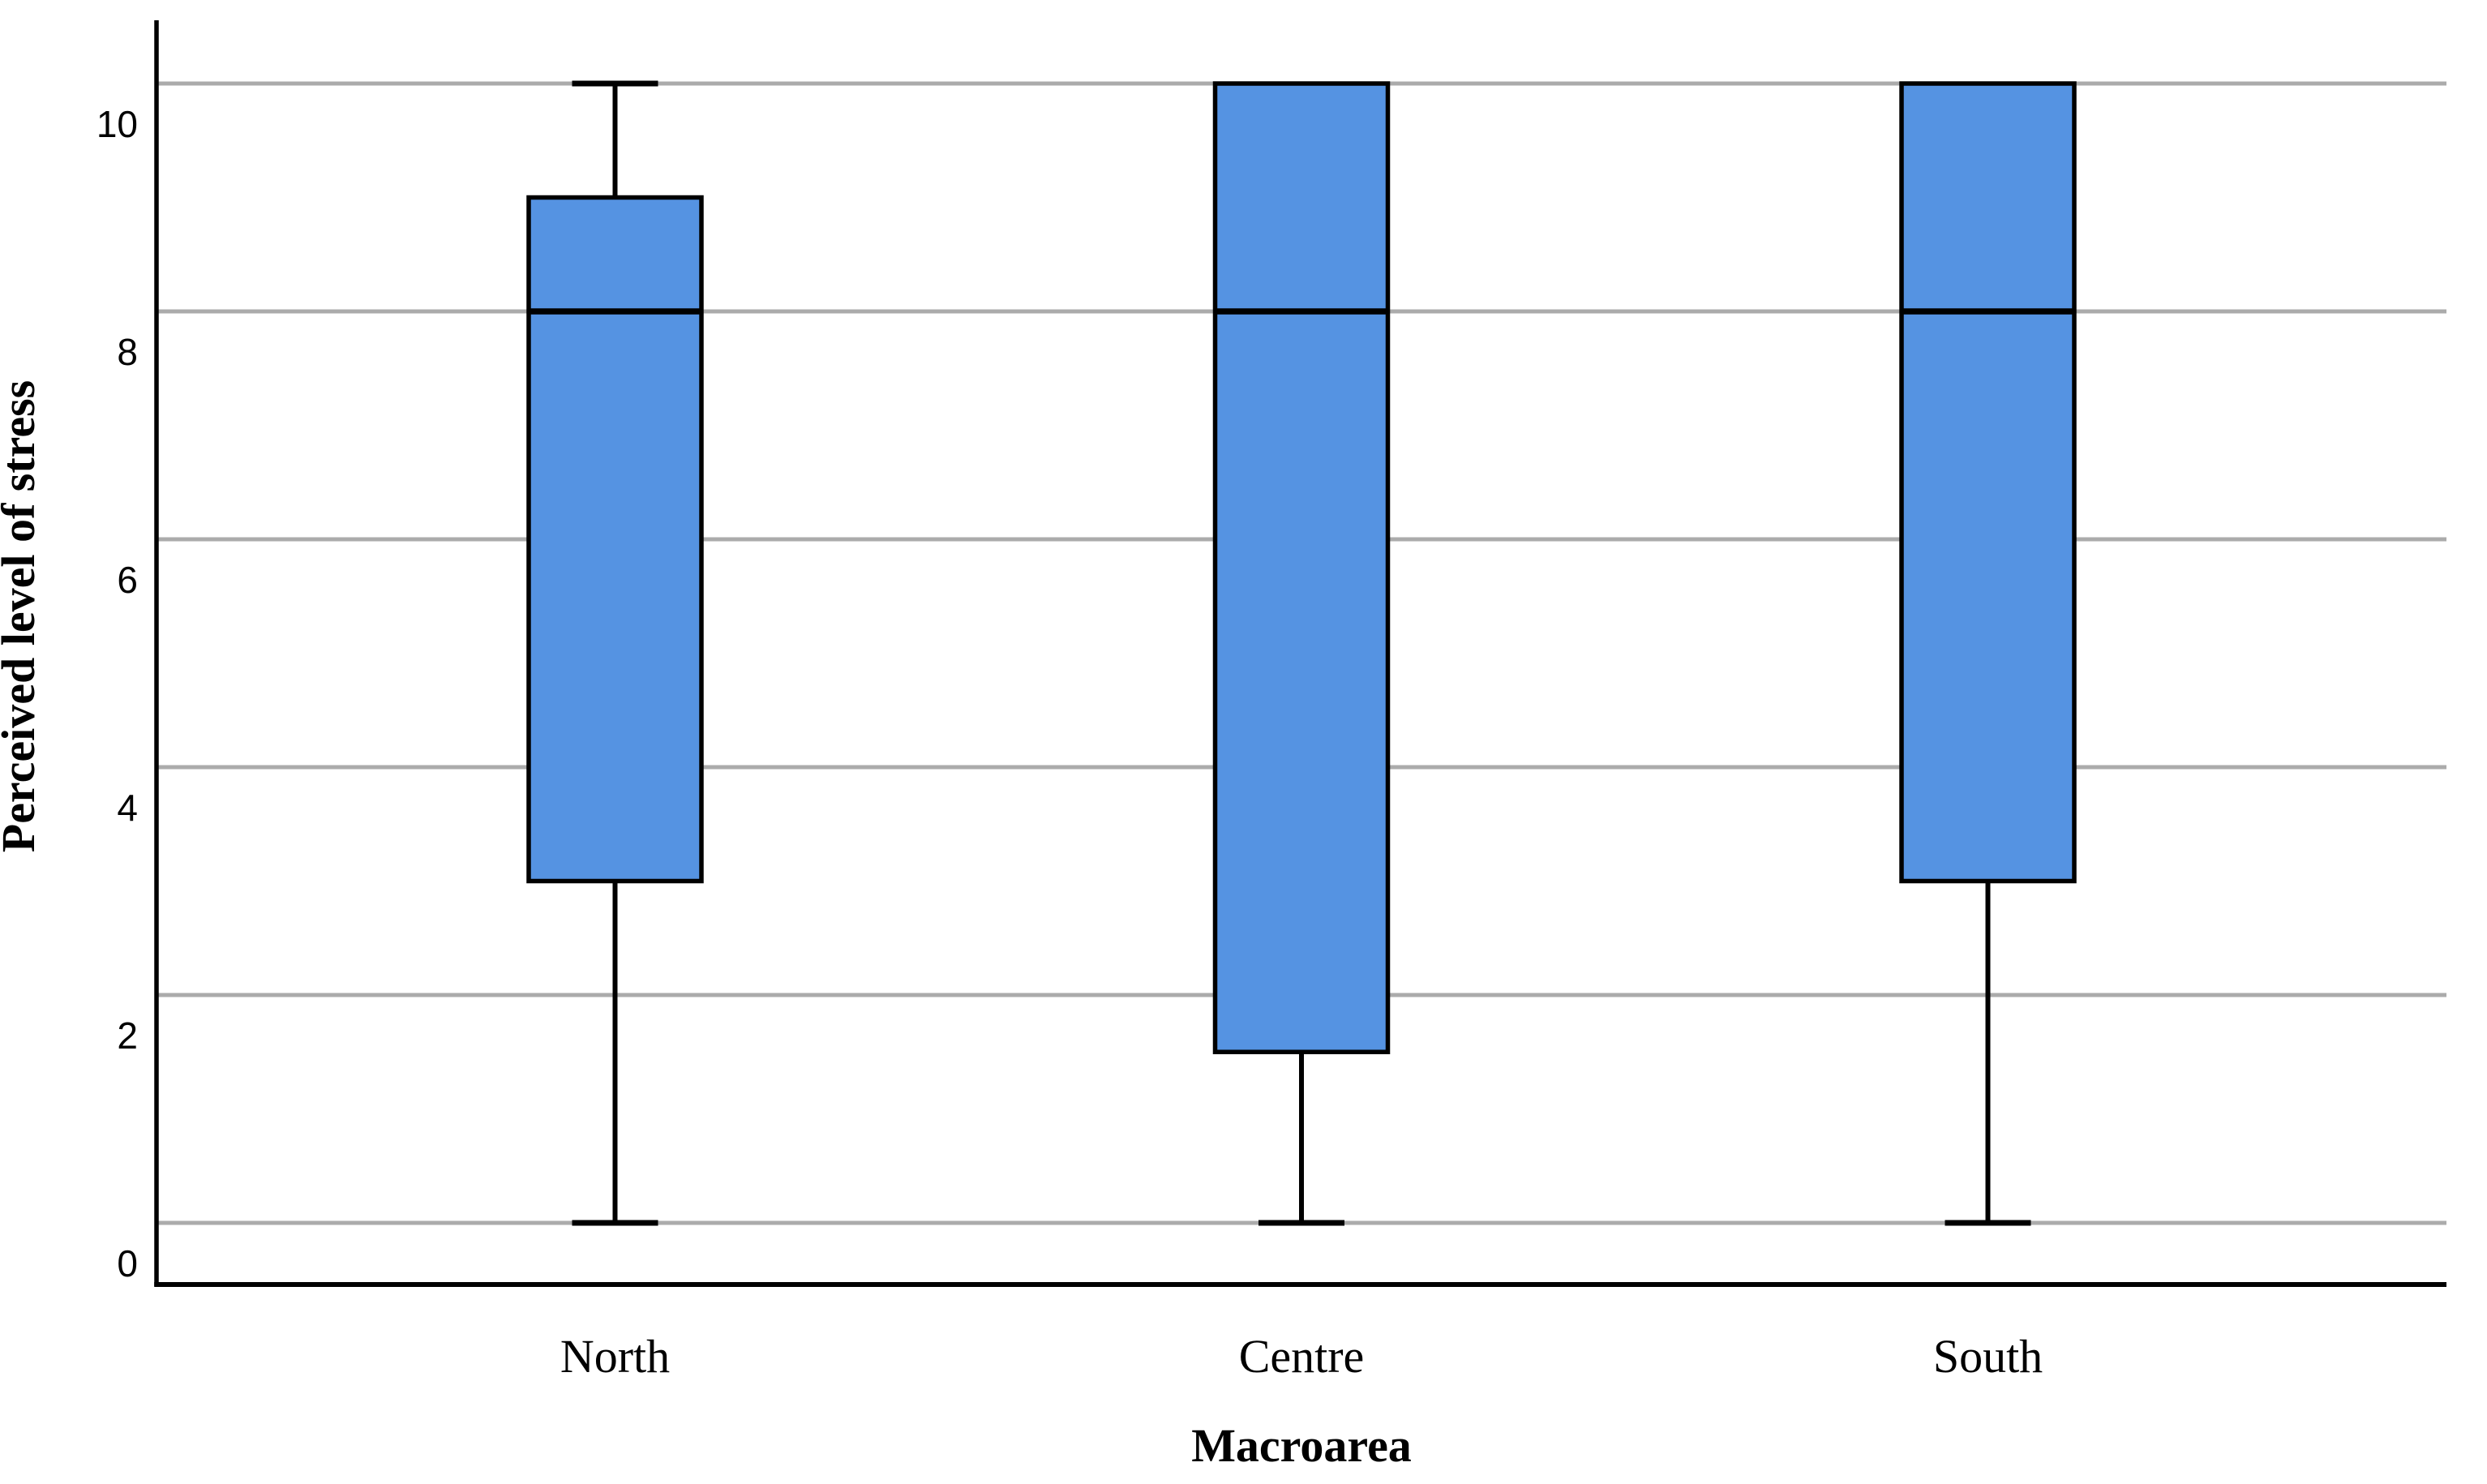 This screenshot has width=2487, height=1484. What do you see at coordinates (127, 1263) in the screenshot?
I see `y-tick-label: 0` at bounding box center [127, 1263].